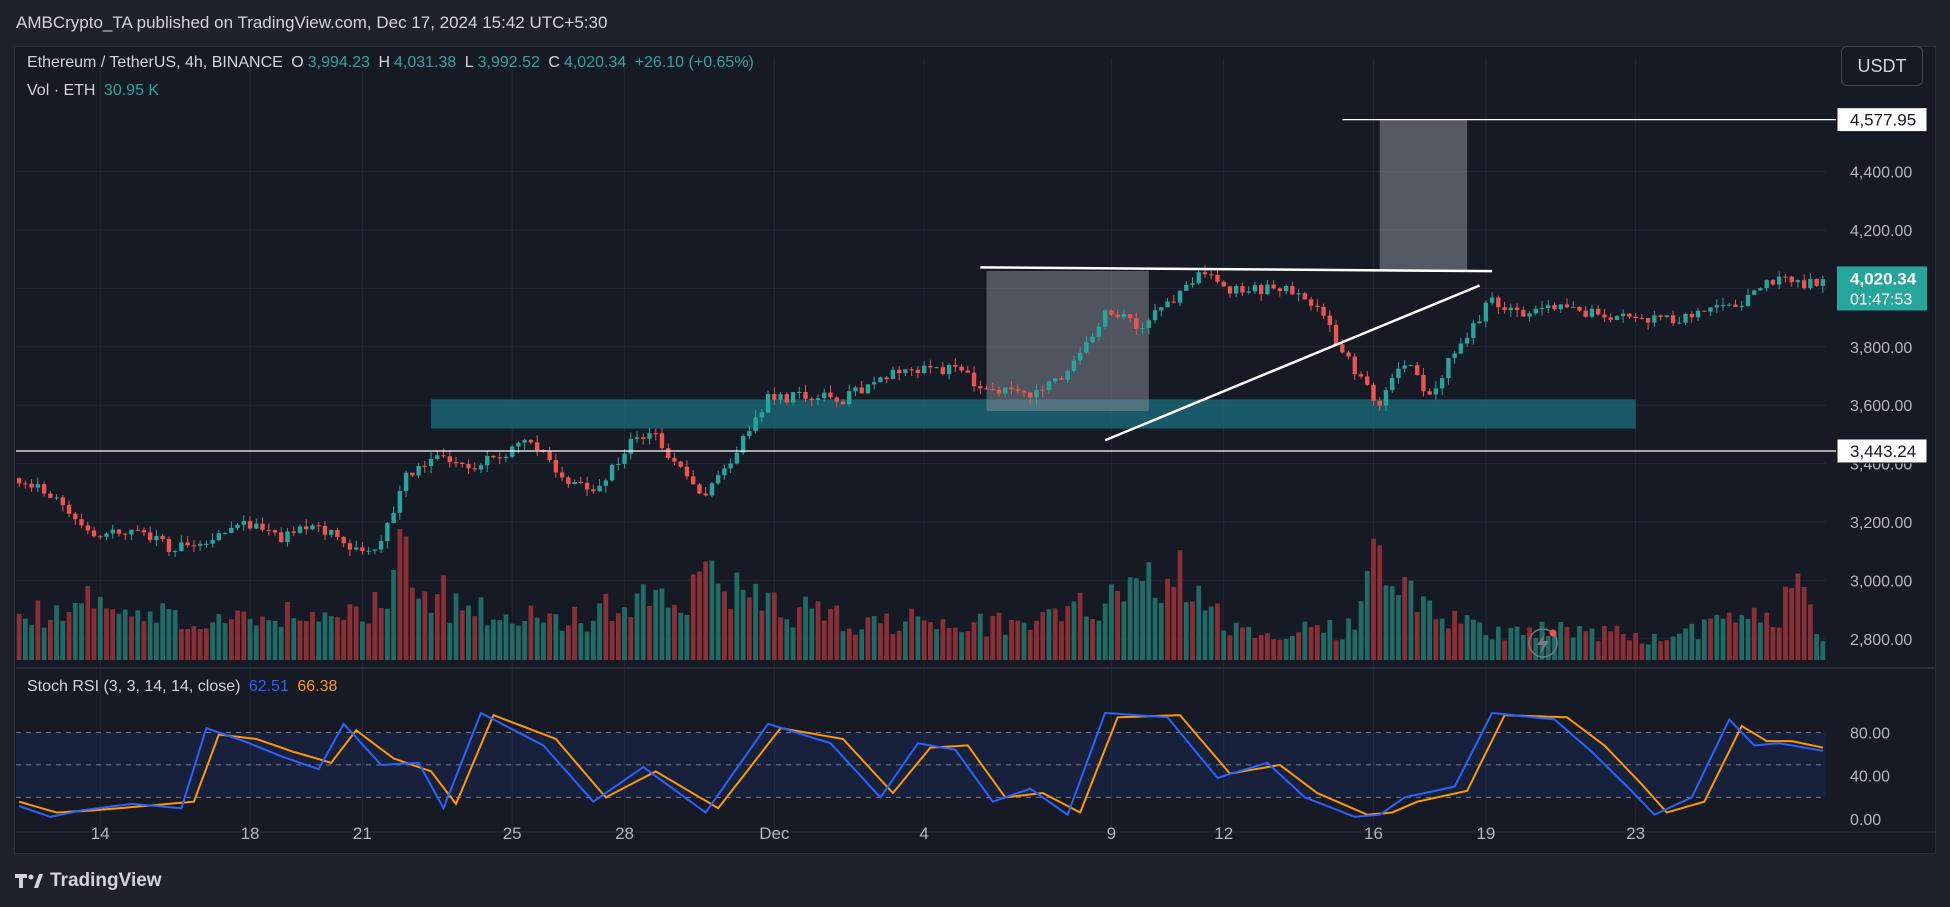 The height and width of the screenshot is (907, 1950). I want to click on time-axis-label: 19, so click(1485, 833).